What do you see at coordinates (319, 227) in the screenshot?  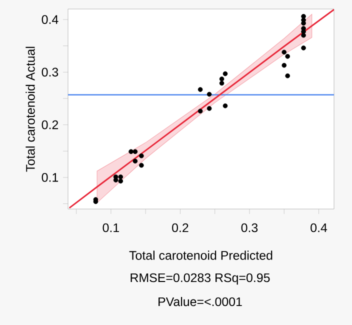 I see `x-tick-label: 0.4` at bounding box center [319, 227].